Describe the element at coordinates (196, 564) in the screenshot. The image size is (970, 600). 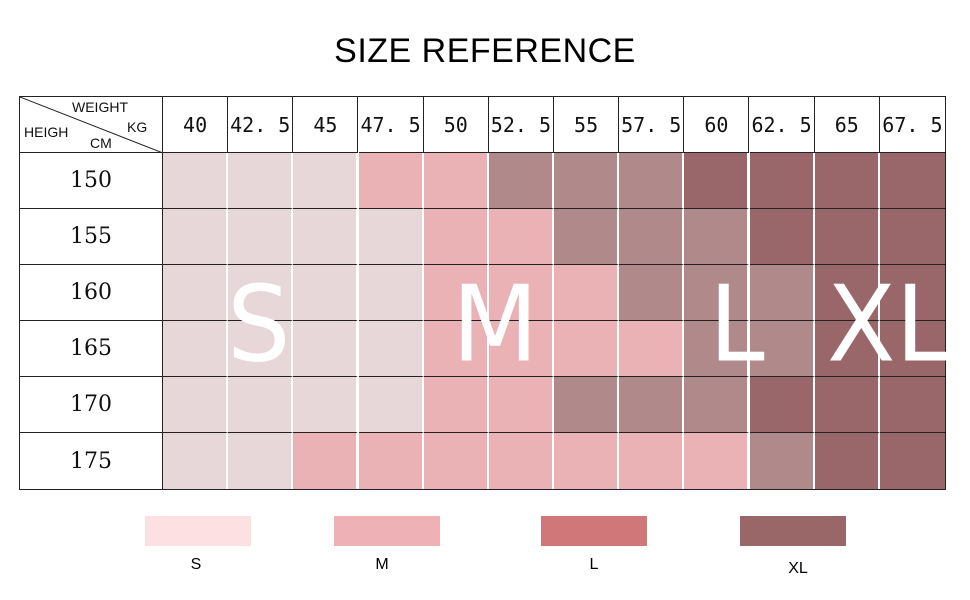
I see `legend-label: S` at that location.